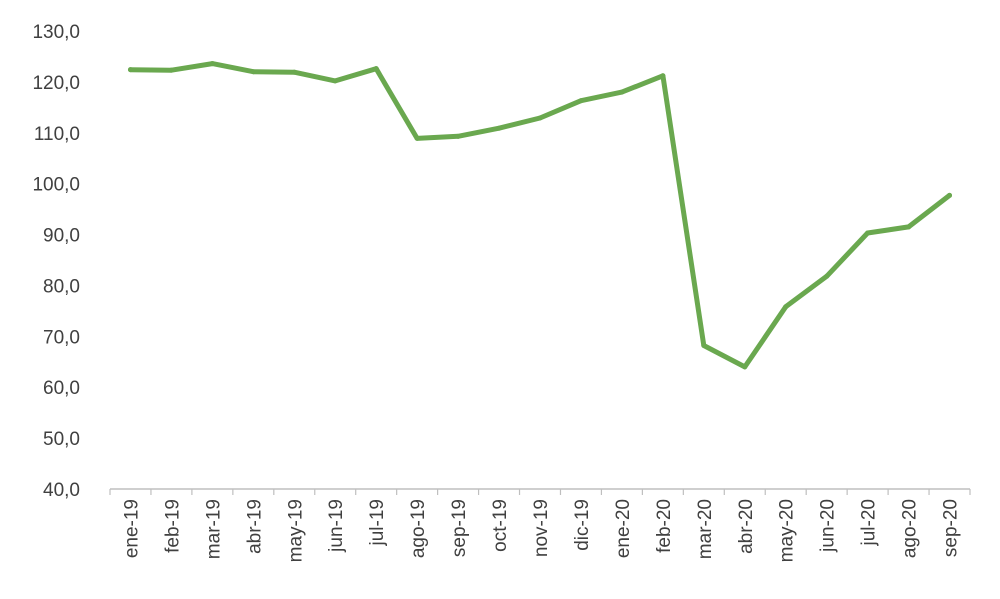 This screenshot has height=599, width=1000. Describe the element at coordinates (869, 522) in the screenshot. I see `x-tick-label: jul-20` at that location.